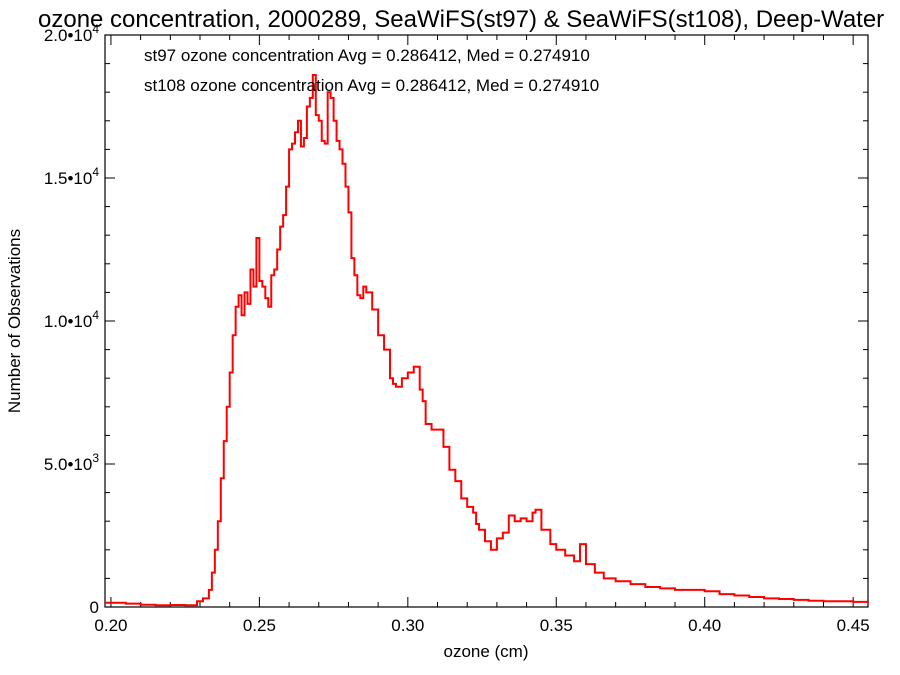 The width and height of the screenshot is (900, 675). Describe the element at coordinates (259, 625) in the screenshot. I see `x-tick-label: 0.25` at that location.